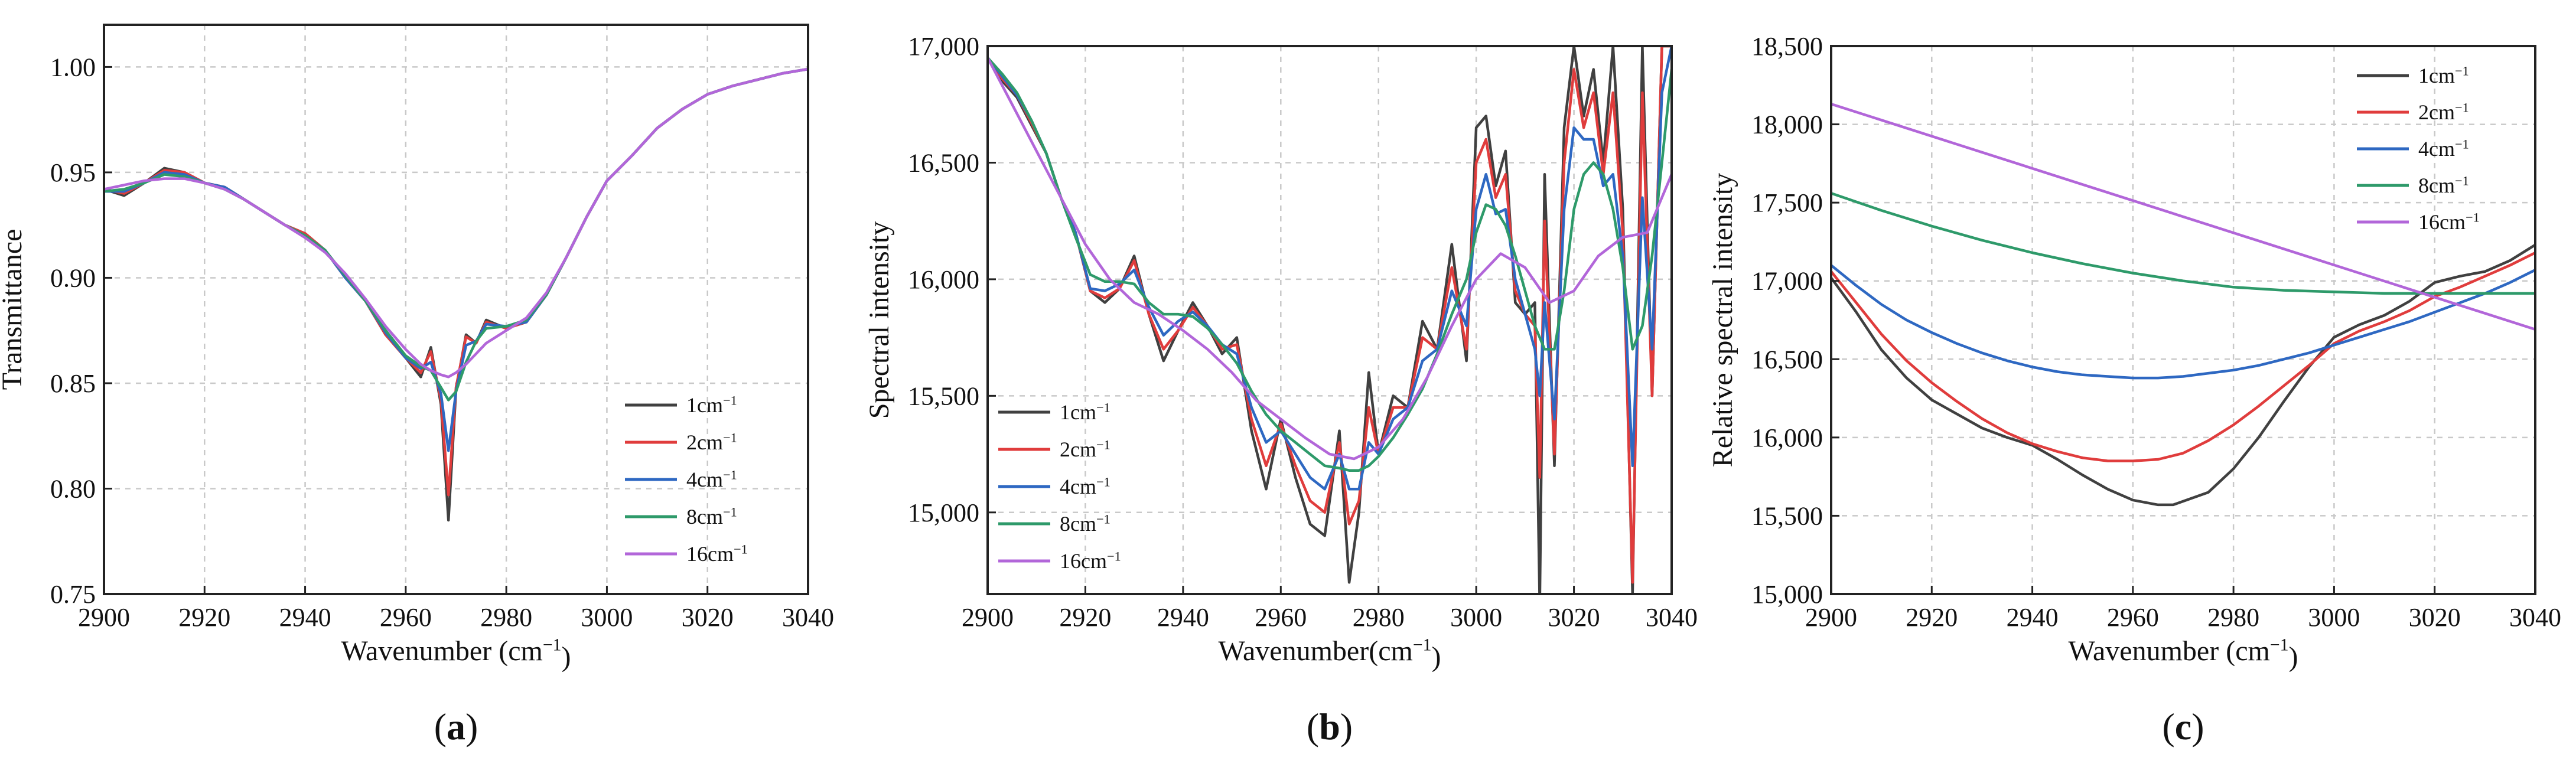 The image size is (2576, 770). I want to click on y-axis-title: Transmittance, so click(14, 309).